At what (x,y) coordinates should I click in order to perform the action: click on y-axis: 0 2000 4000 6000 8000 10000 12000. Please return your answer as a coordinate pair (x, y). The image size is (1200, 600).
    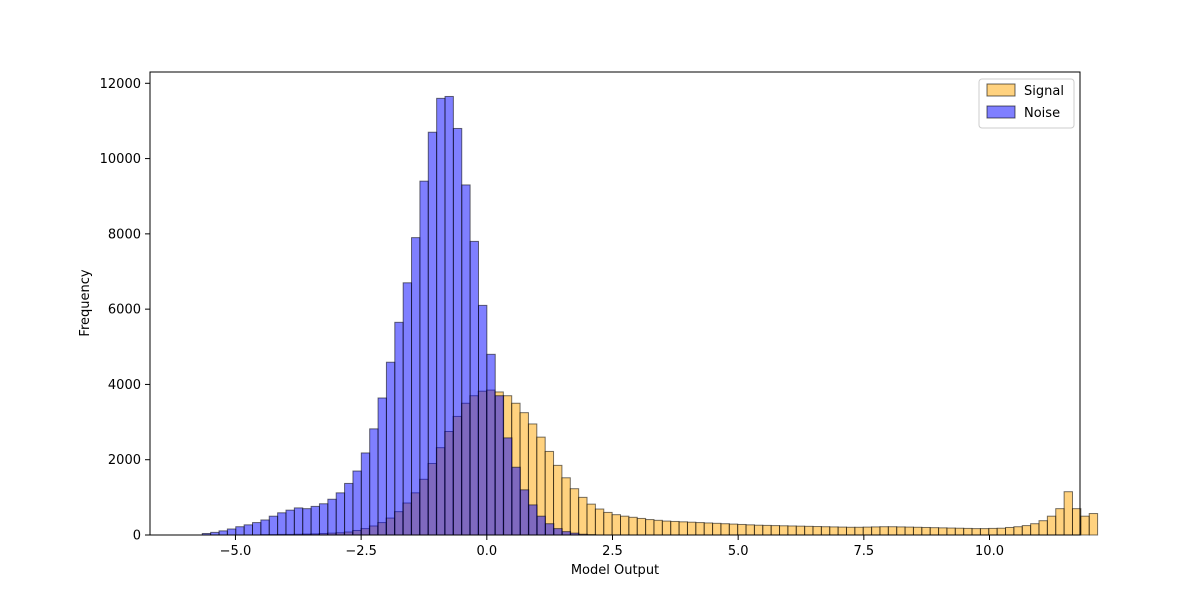
    Looking at the image, I should click on (125, 310).